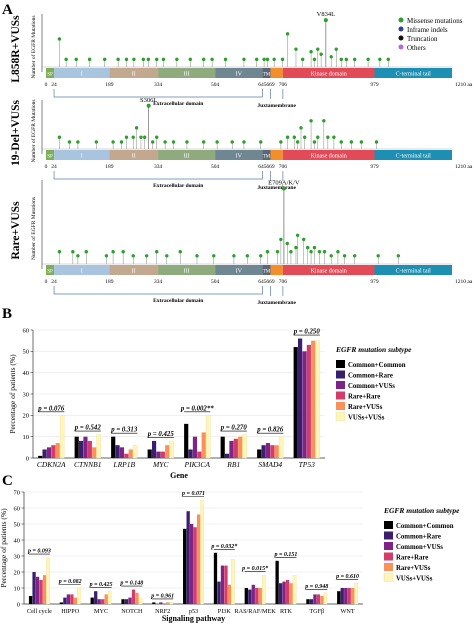 The image size is (474, 625). I want to click on y-tick-label: 30, so click(26, 394).